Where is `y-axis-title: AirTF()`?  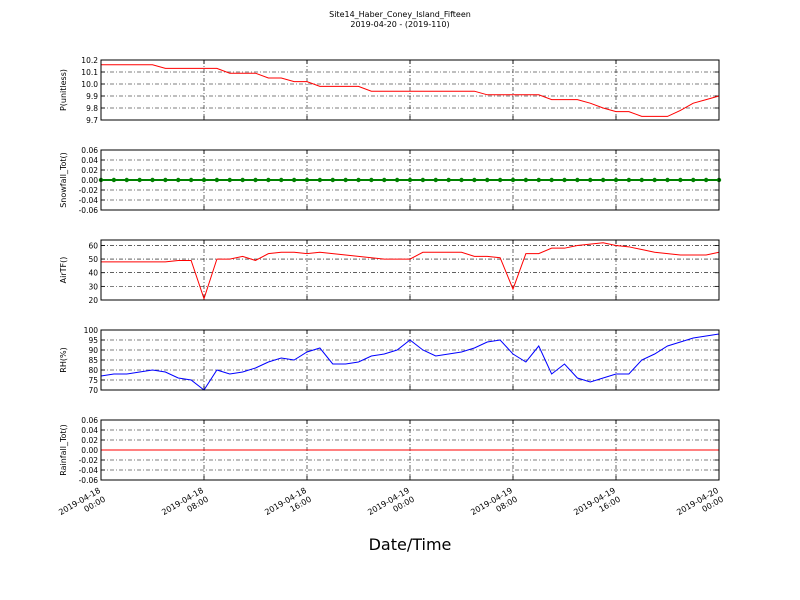 y-axis-title: AirTF() is located at coordinates (63, 270).